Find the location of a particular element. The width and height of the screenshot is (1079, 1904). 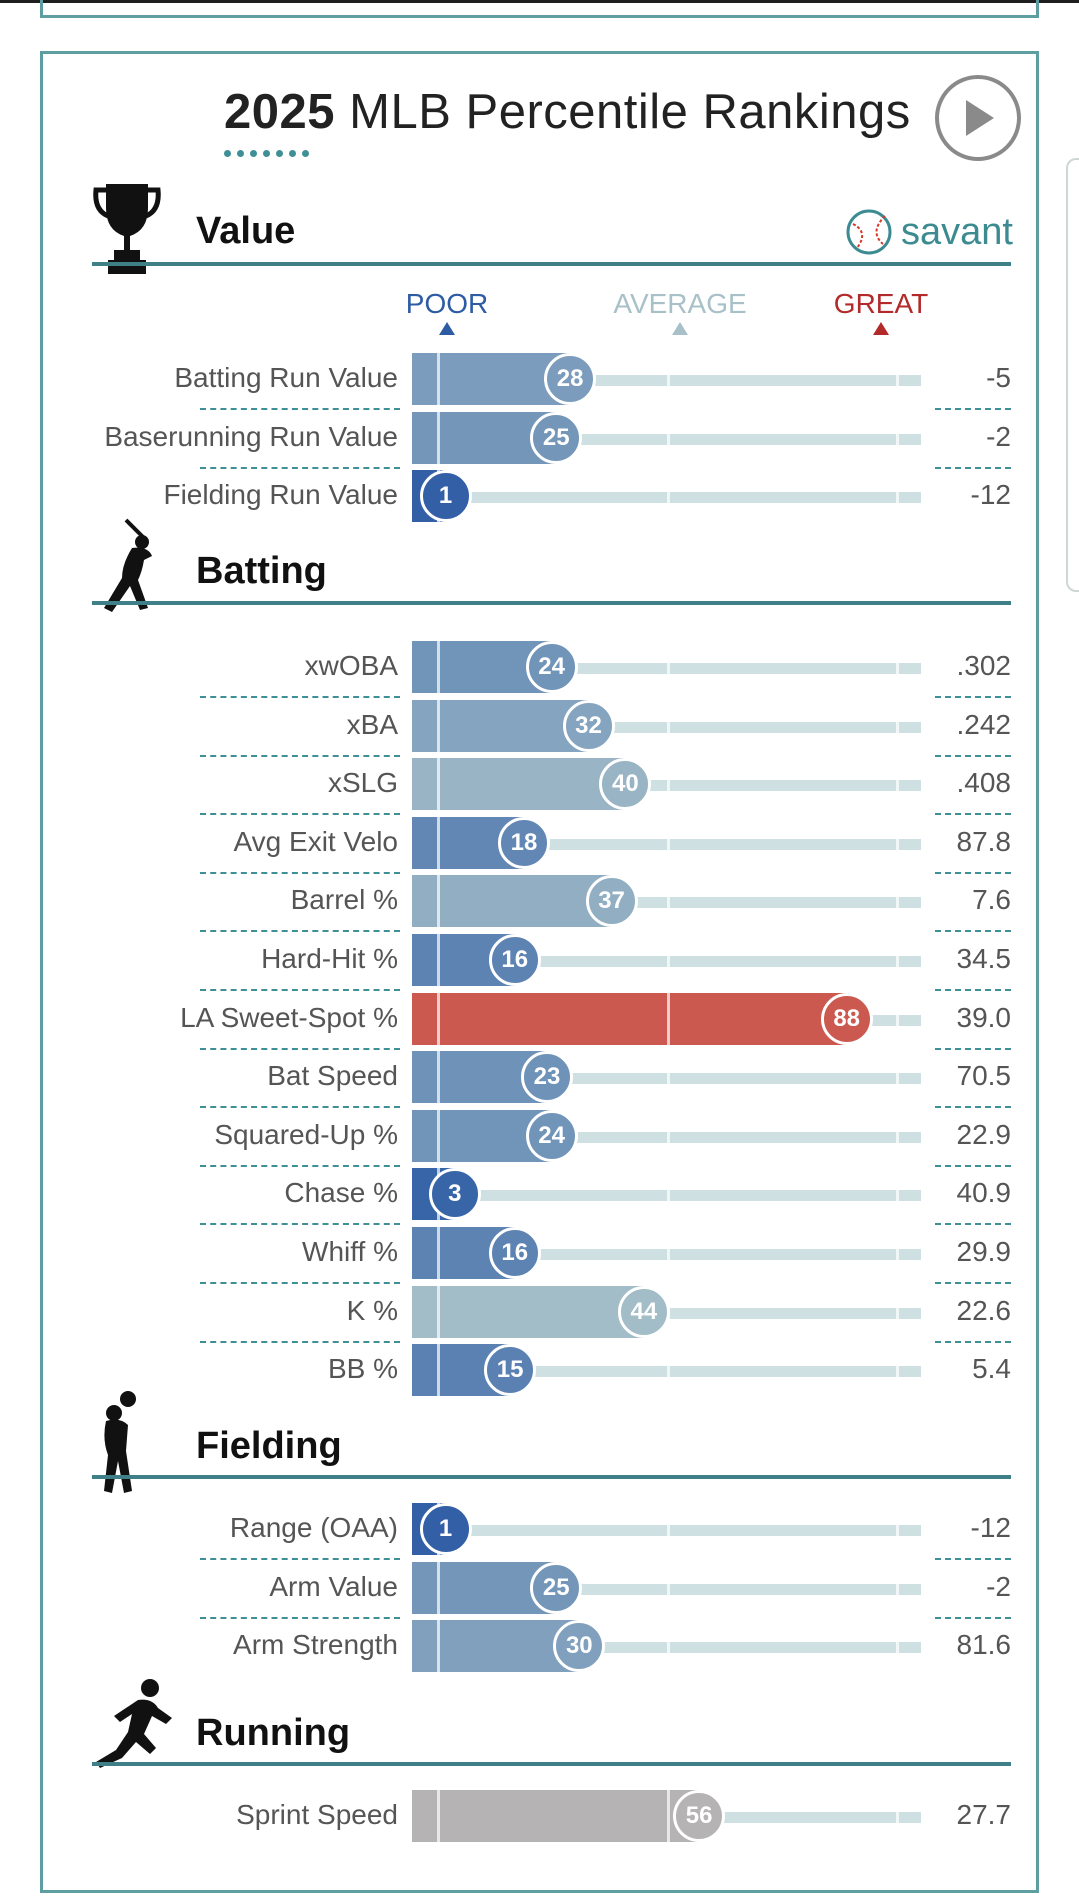

metric-row: Squared-Up % 24 22.9 is located at coordinates (539, 1137).